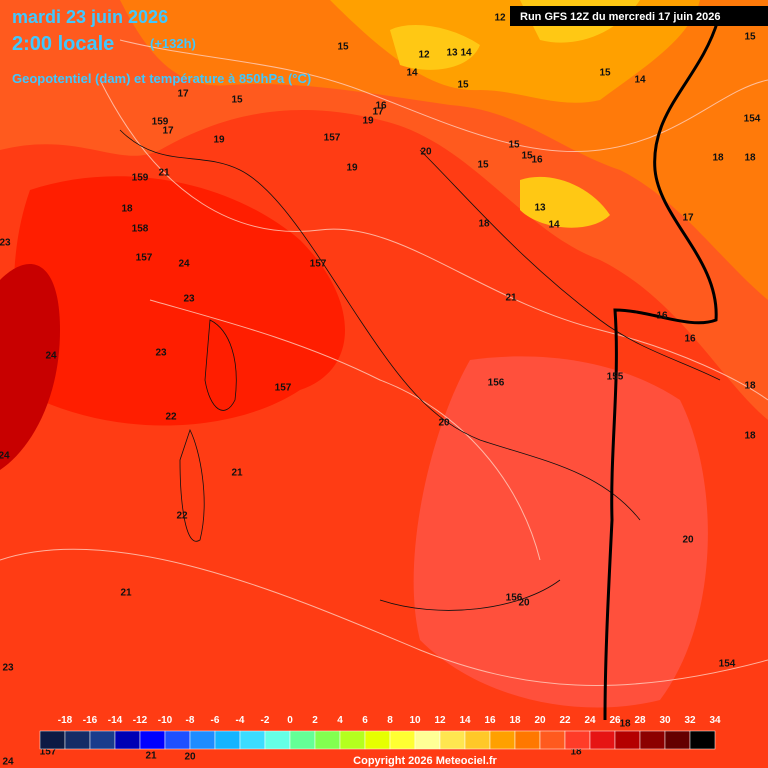 Image resolution: width=768 pixels, height=768 pixels. Describe the element at coordinates (140, 178) in the screenshot. I see `map-label: 159` at that location.